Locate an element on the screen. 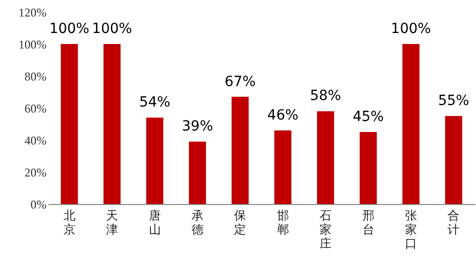 This screenshot has width=476, height=265. x-tick-label: 北京 is located at coordinates (69, 222).